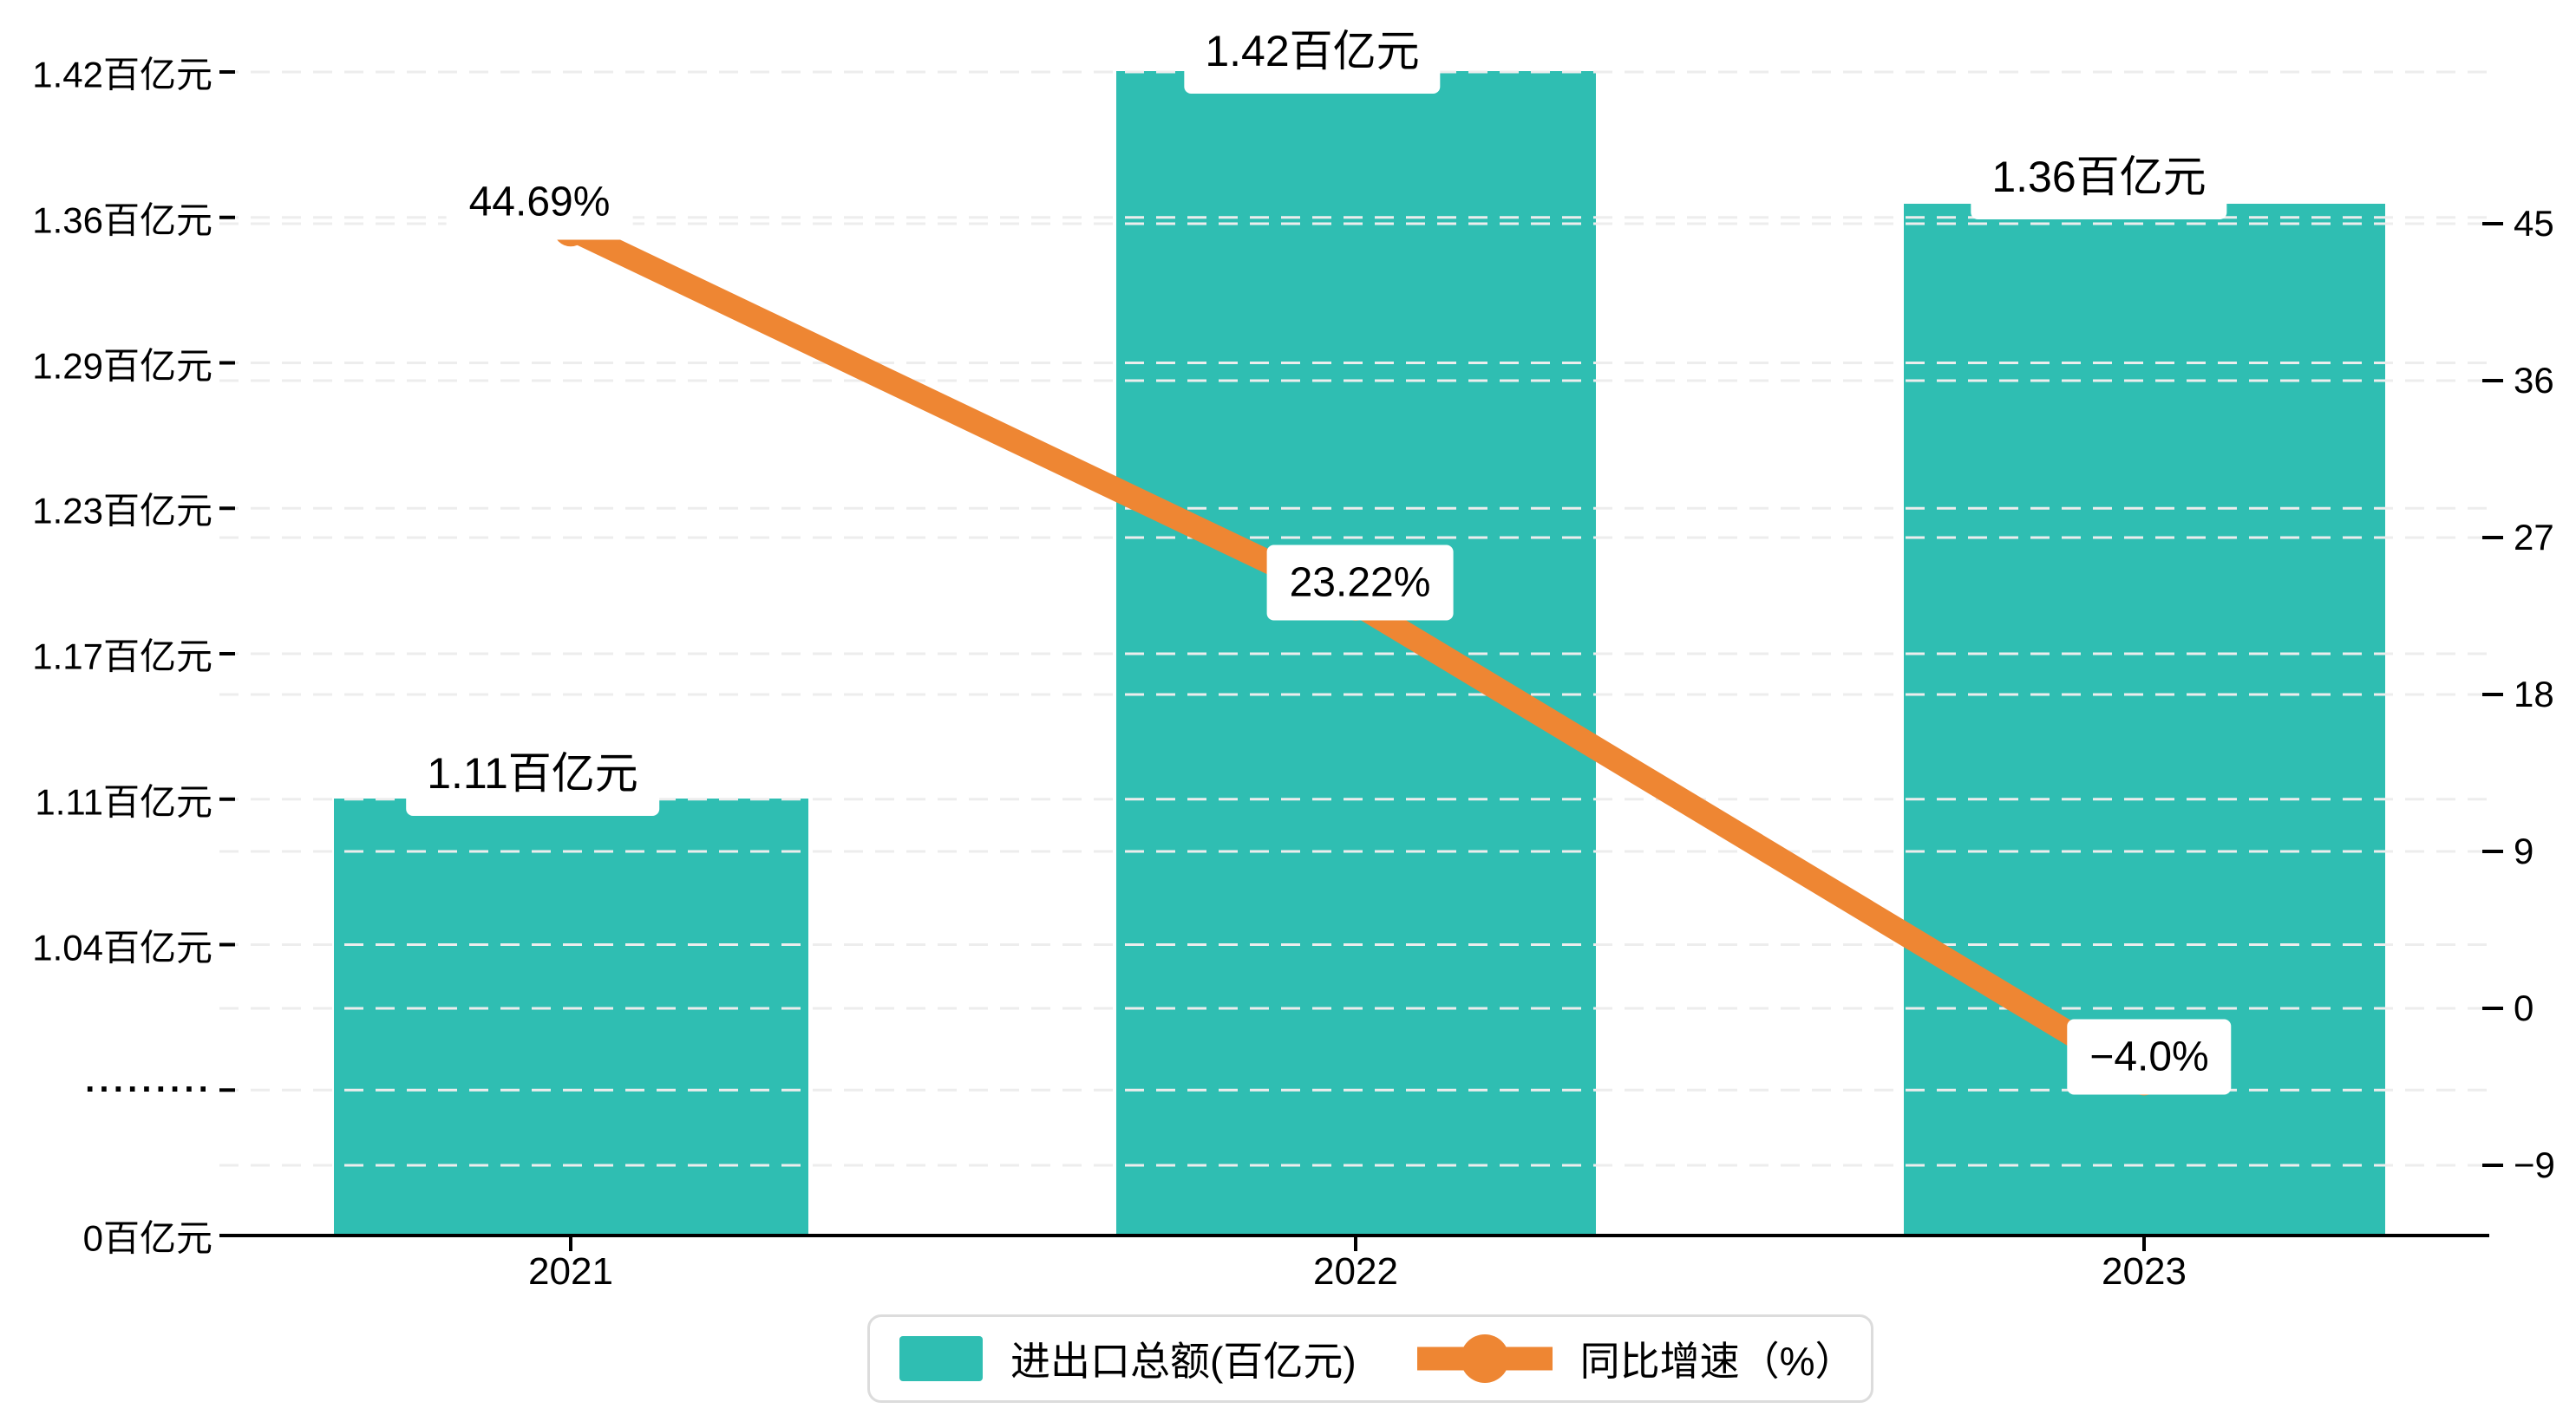 The image size is (2576, 1415). Describe the element at coordinates (571, 1017) in the screenshot. I see `bar-2021` at that location.